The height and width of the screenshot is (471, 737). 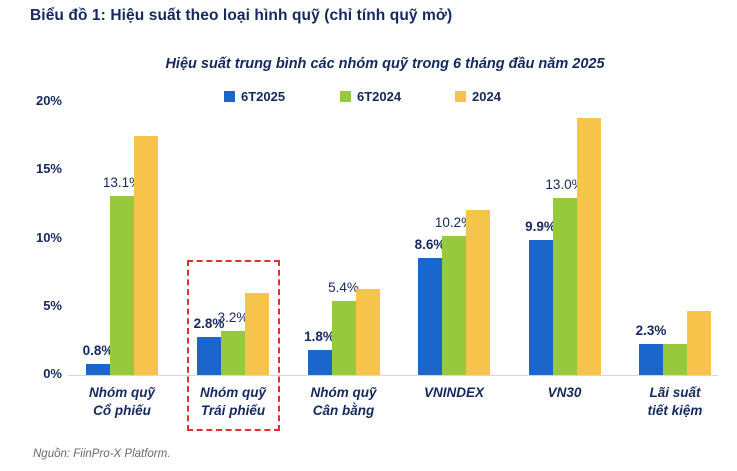 I want to click on bar-6T2024-cat3, so click(x=454, y=305).